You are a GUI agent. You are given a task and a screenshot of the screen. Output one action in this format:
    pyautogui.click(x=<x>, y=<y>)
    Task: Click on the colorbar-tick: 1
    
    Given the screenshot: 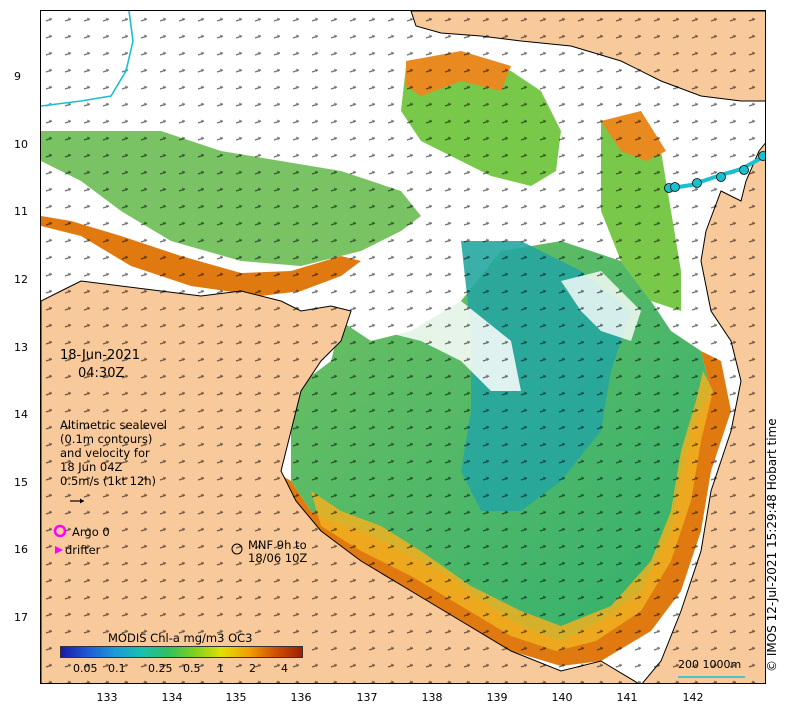 What is the action you would take?
    pyautogui.click(x=220, y=668)
    